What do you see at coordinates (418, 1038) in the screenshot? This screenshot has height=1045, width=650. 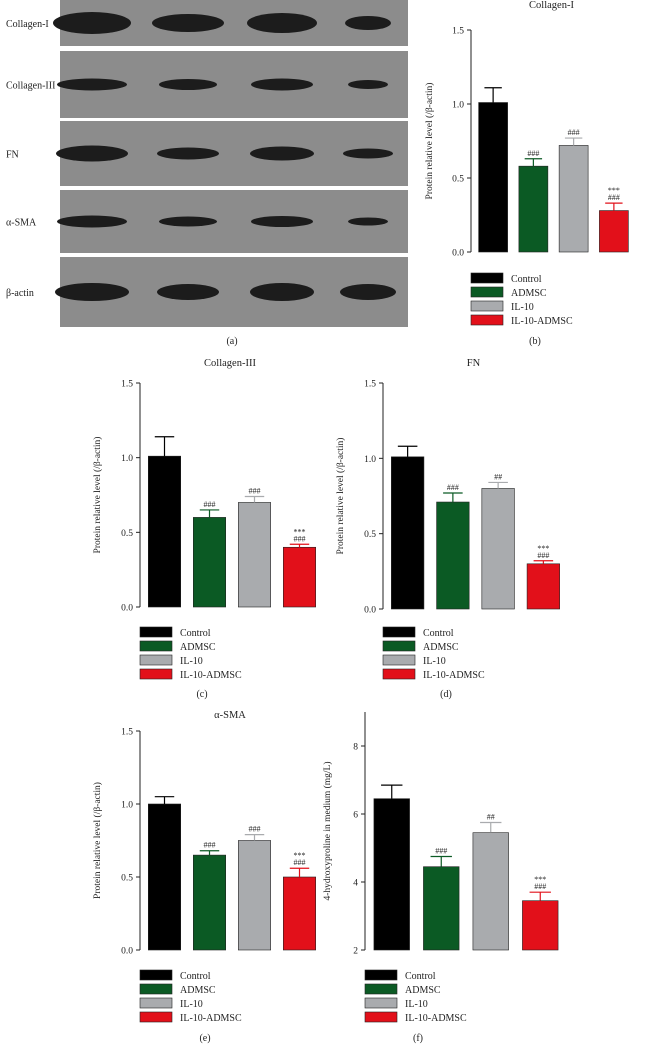 I see `panel-caption-f: (f)` at bounding box center [418, 1038].